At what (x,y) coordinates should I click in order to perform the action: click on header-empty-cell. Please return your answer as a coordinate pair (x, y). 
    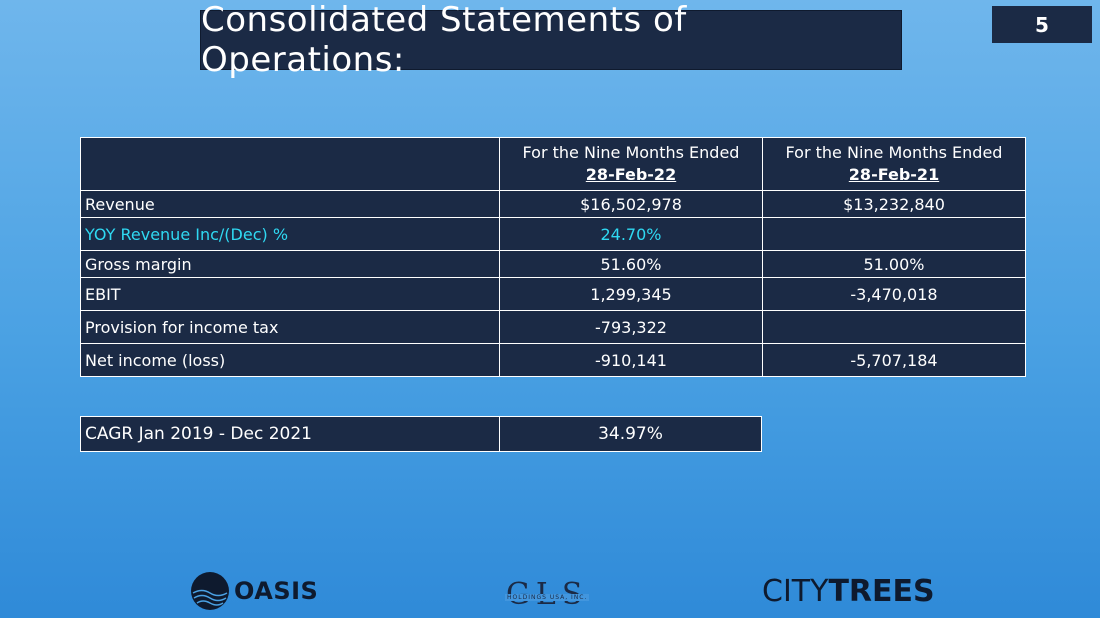
    Looking at the image, I should click on (290, 164).